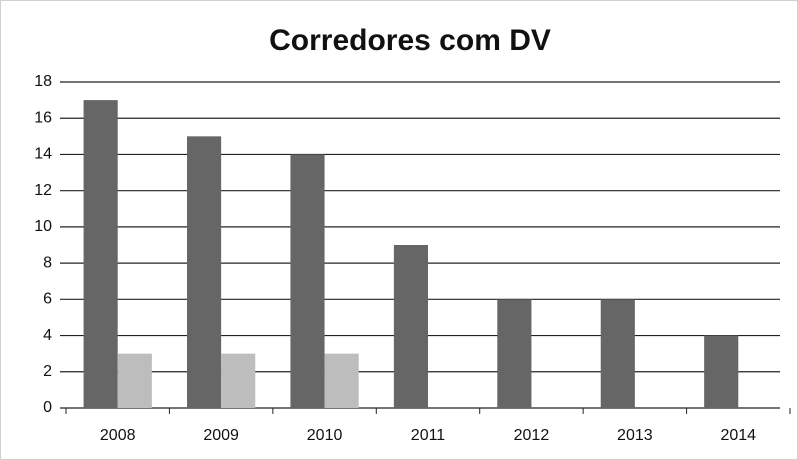 The image size is (798, 460). What do you see at coordinates (738, 435) in the screenshot?
I see `x-tick-label: 2014` at bounding box center [738, 435].